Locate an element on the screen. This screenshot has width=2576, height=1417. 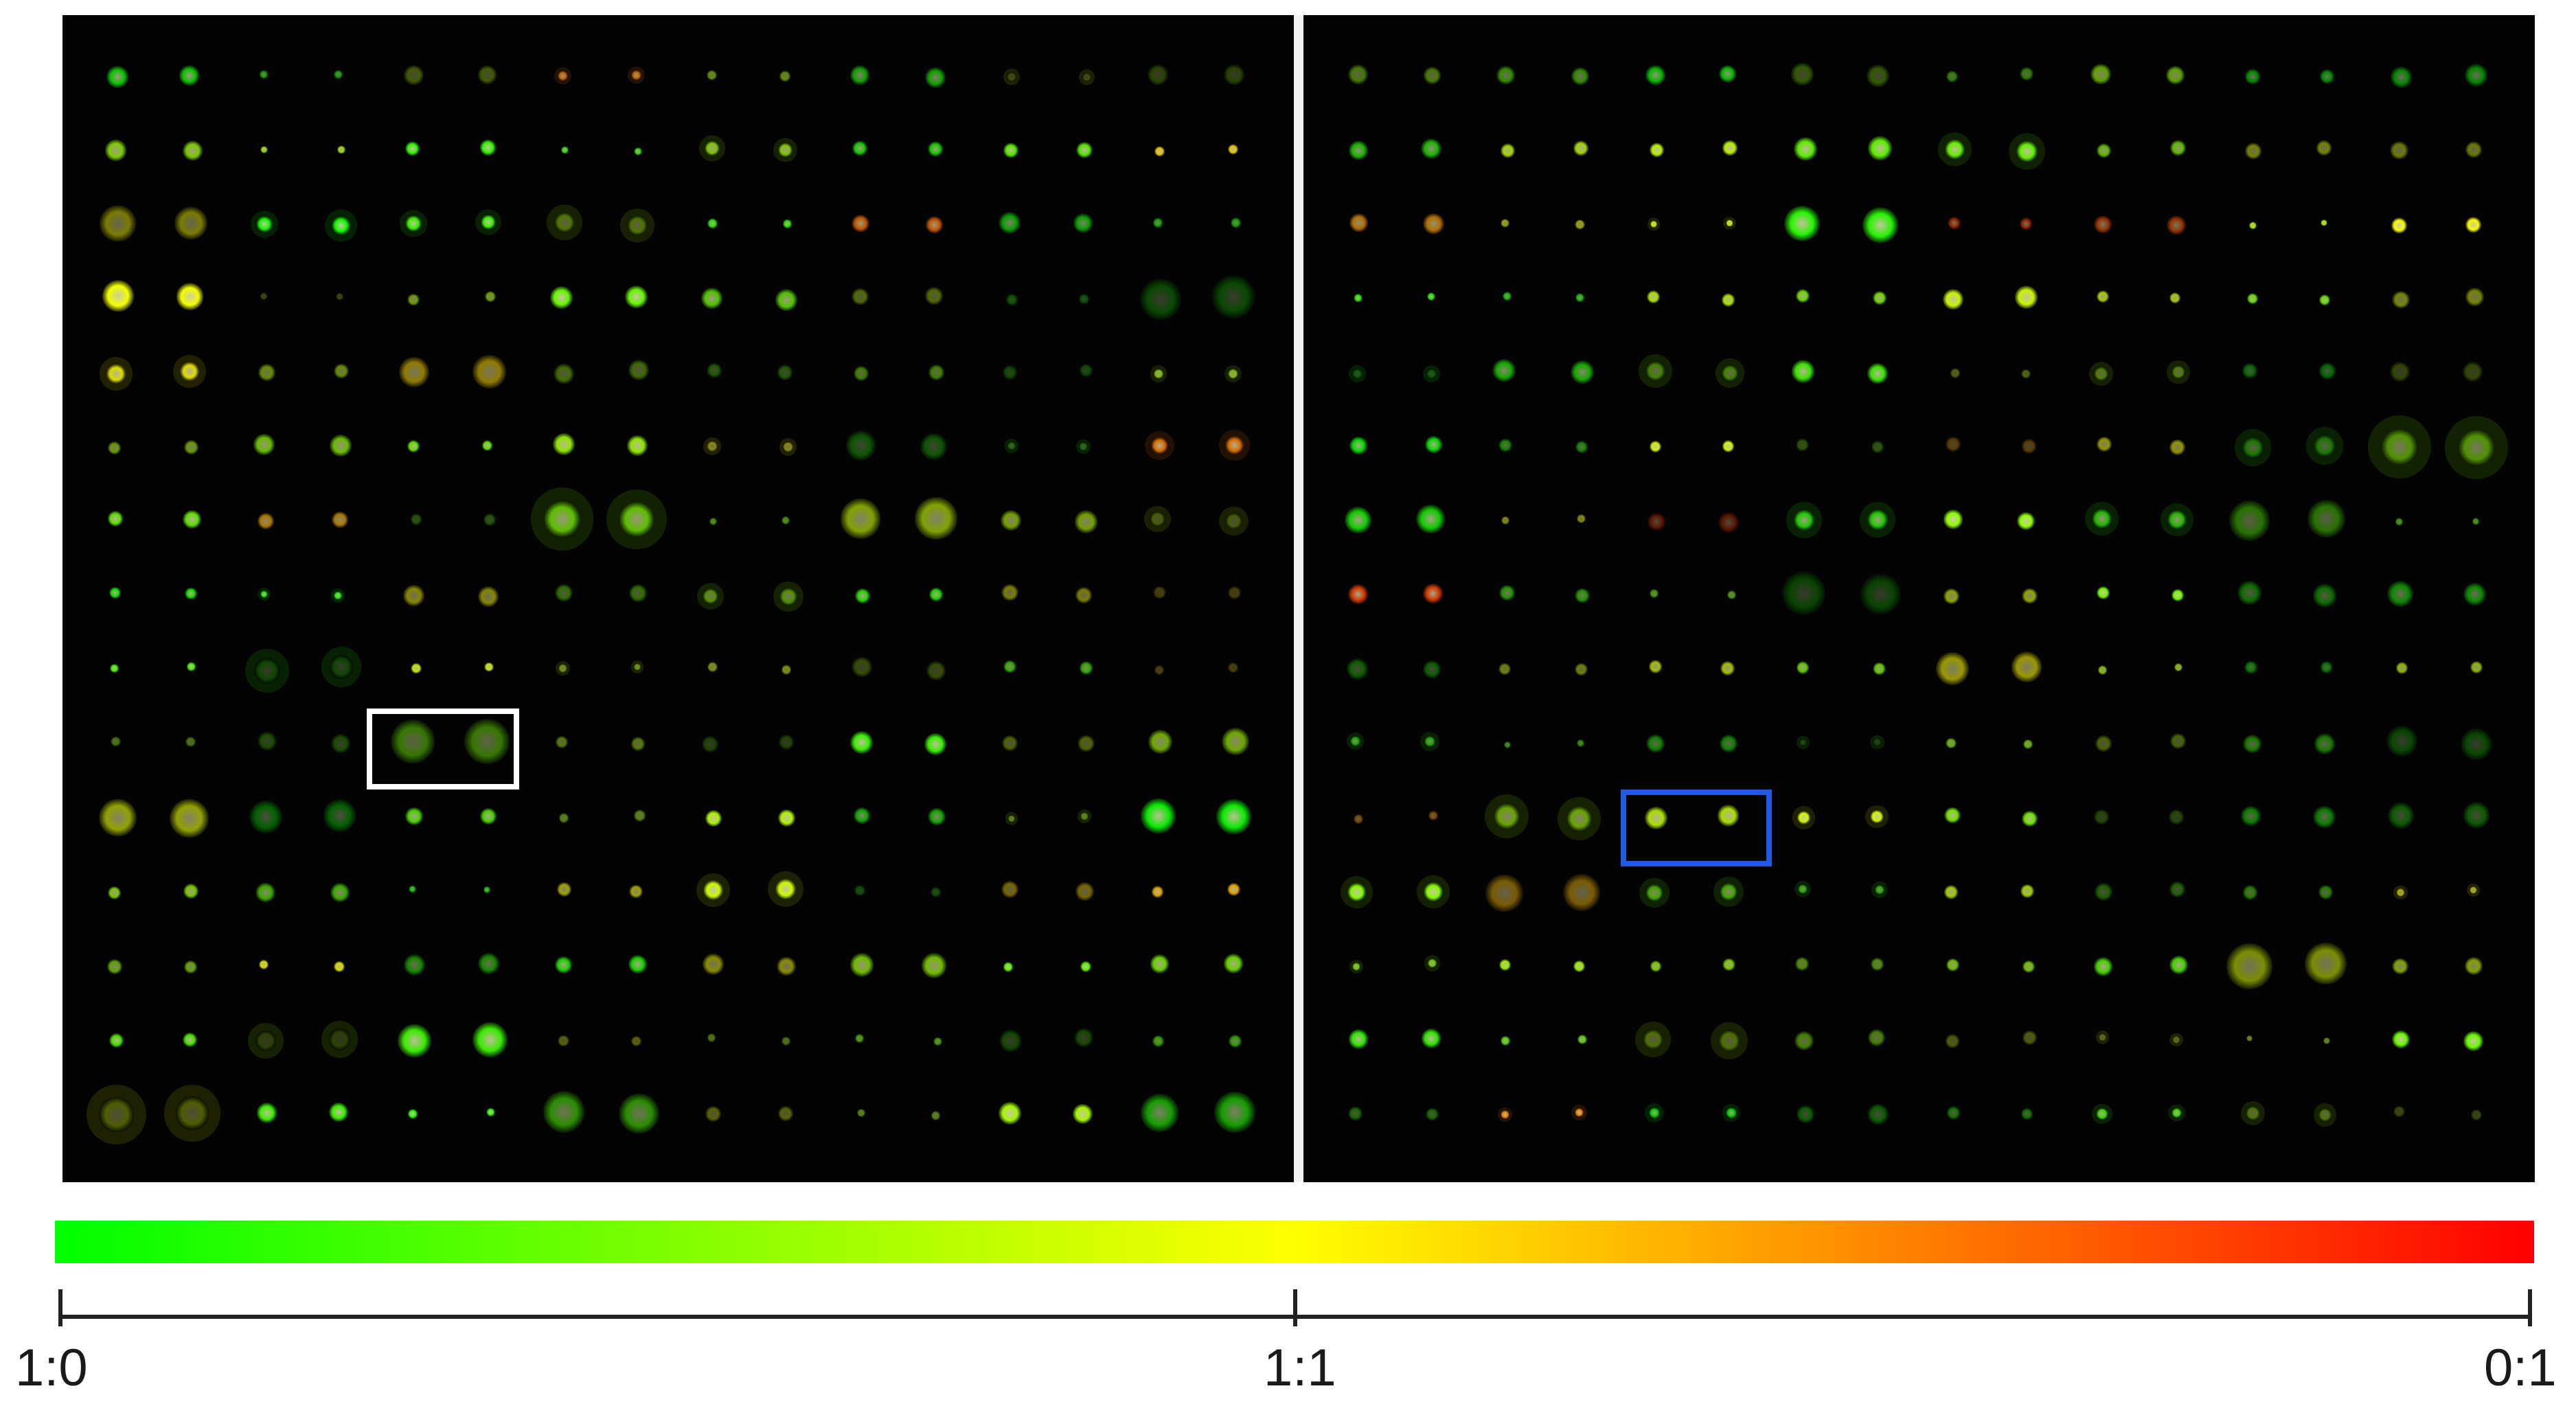
ratio-scale-axis is located at coordinates (1295, 1308).